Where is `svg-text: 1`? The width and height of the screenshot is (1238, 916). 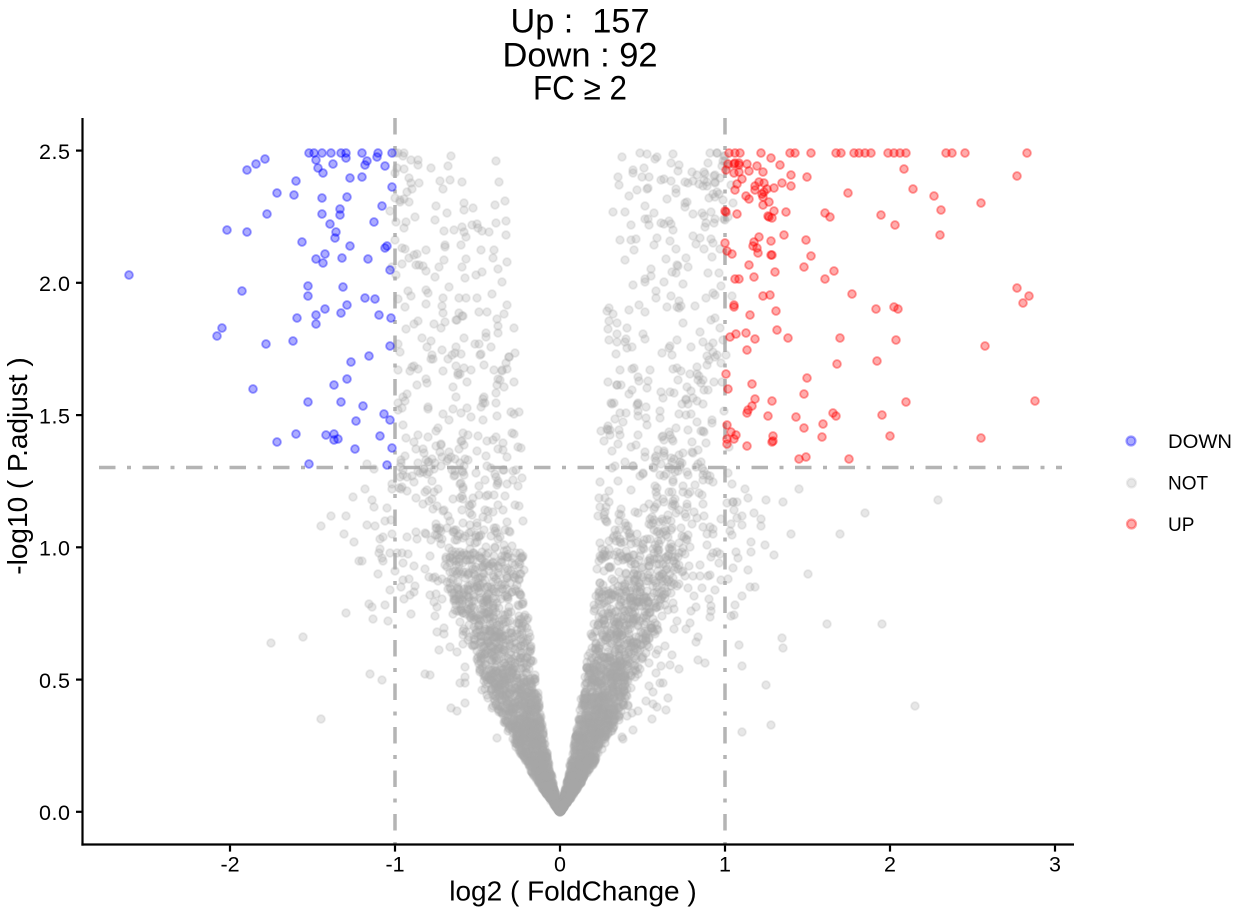 svg-text: 1 is located at coordinates (725, 865).